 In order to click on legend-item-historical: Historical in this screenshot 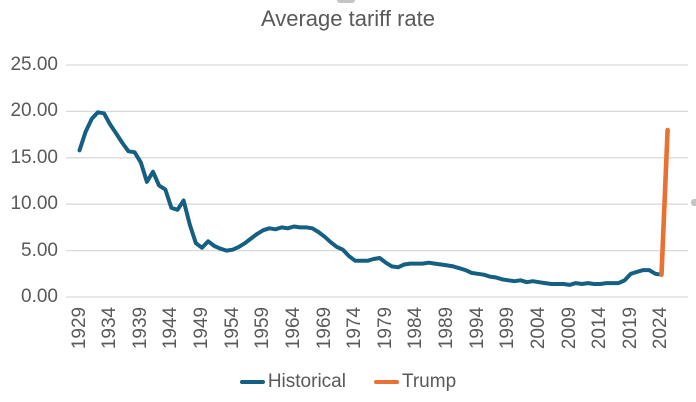, I will do `click(292, 382)`.